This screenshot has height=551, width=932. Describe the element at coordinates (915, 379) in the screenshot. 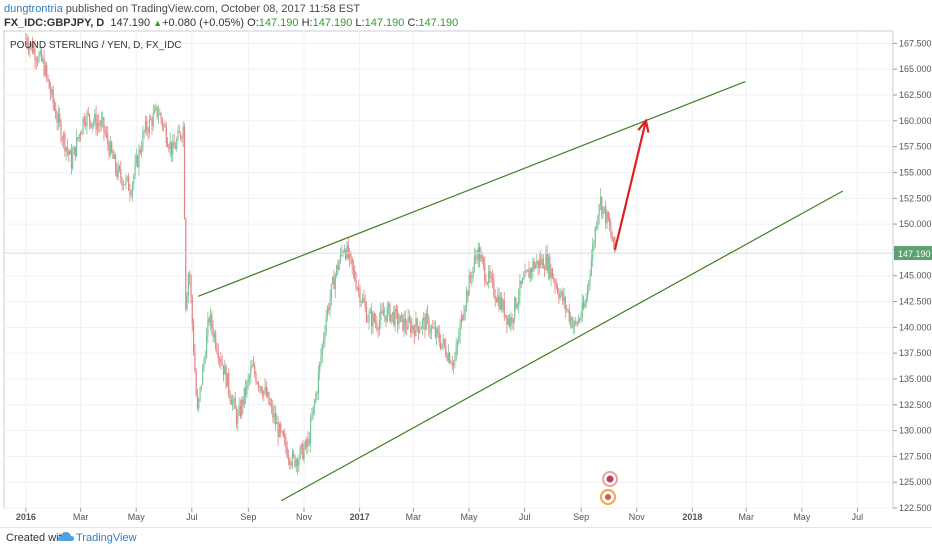

I see `y-tick-label: 135.000` at that location.